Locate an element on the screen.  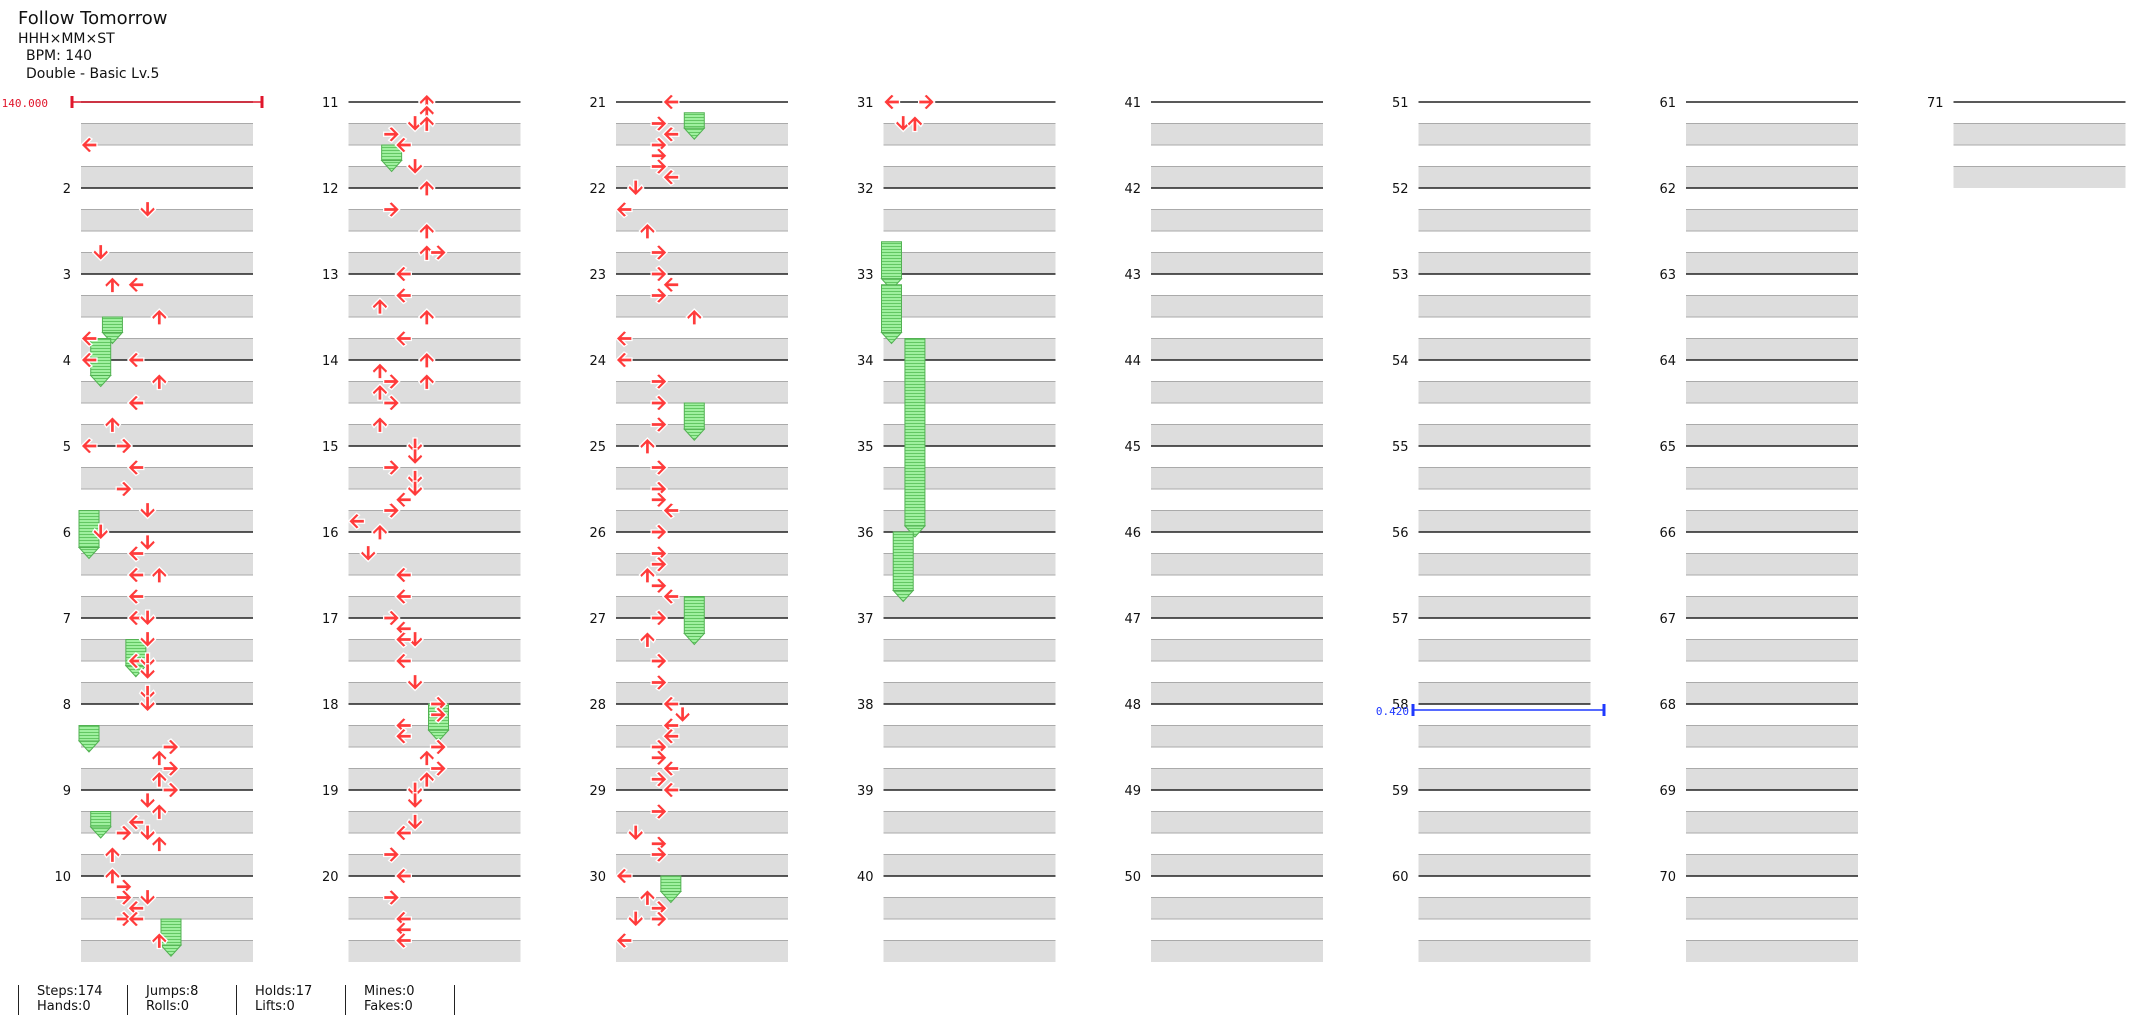
steps-count: Steps:174 is located at coordinates (70, 991).